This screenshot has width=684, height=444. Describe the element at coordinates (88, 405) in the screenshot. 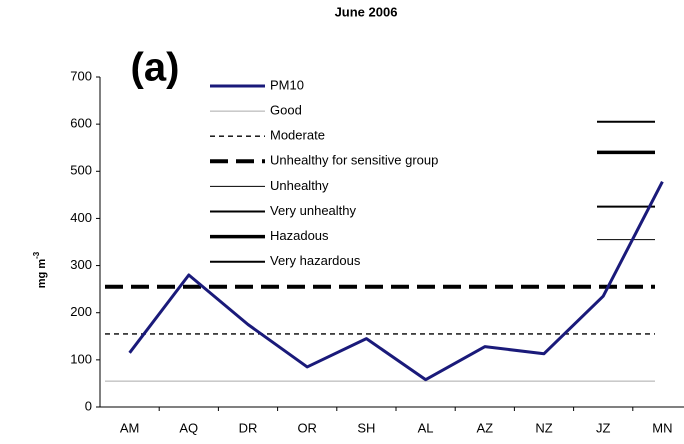

I see `y-tick-label: 0` at that location.